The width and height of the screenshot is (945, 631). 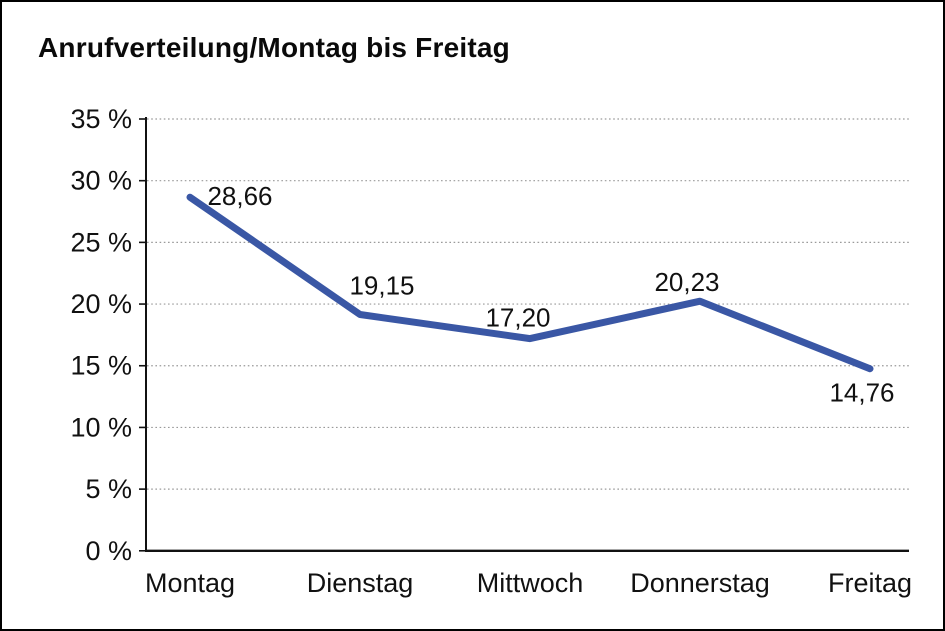 I want to click on chart-title: Anrufverteilung/Montag bis Freitag, so click(x=274, y=47).